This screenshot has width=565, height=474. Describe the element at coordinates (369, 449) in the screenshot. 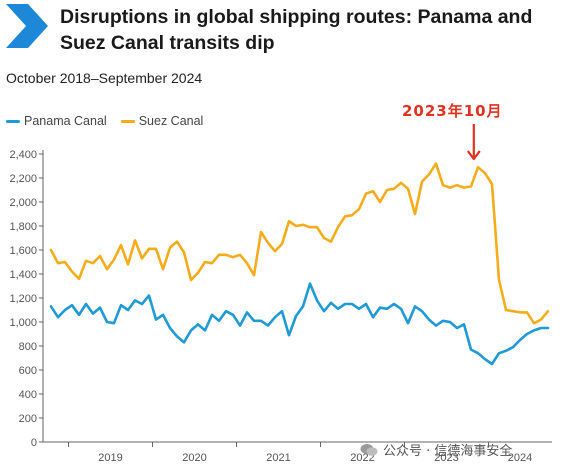

I see `wechat-icon` at that location.